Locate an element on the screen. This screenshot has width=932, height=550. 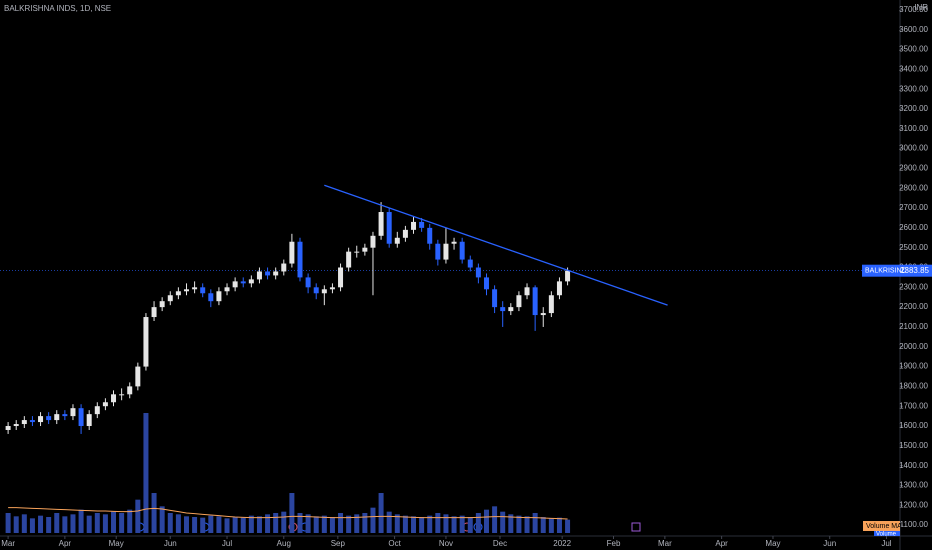
y-tick-label: 1400.00 is located at coordinates (913, 465).